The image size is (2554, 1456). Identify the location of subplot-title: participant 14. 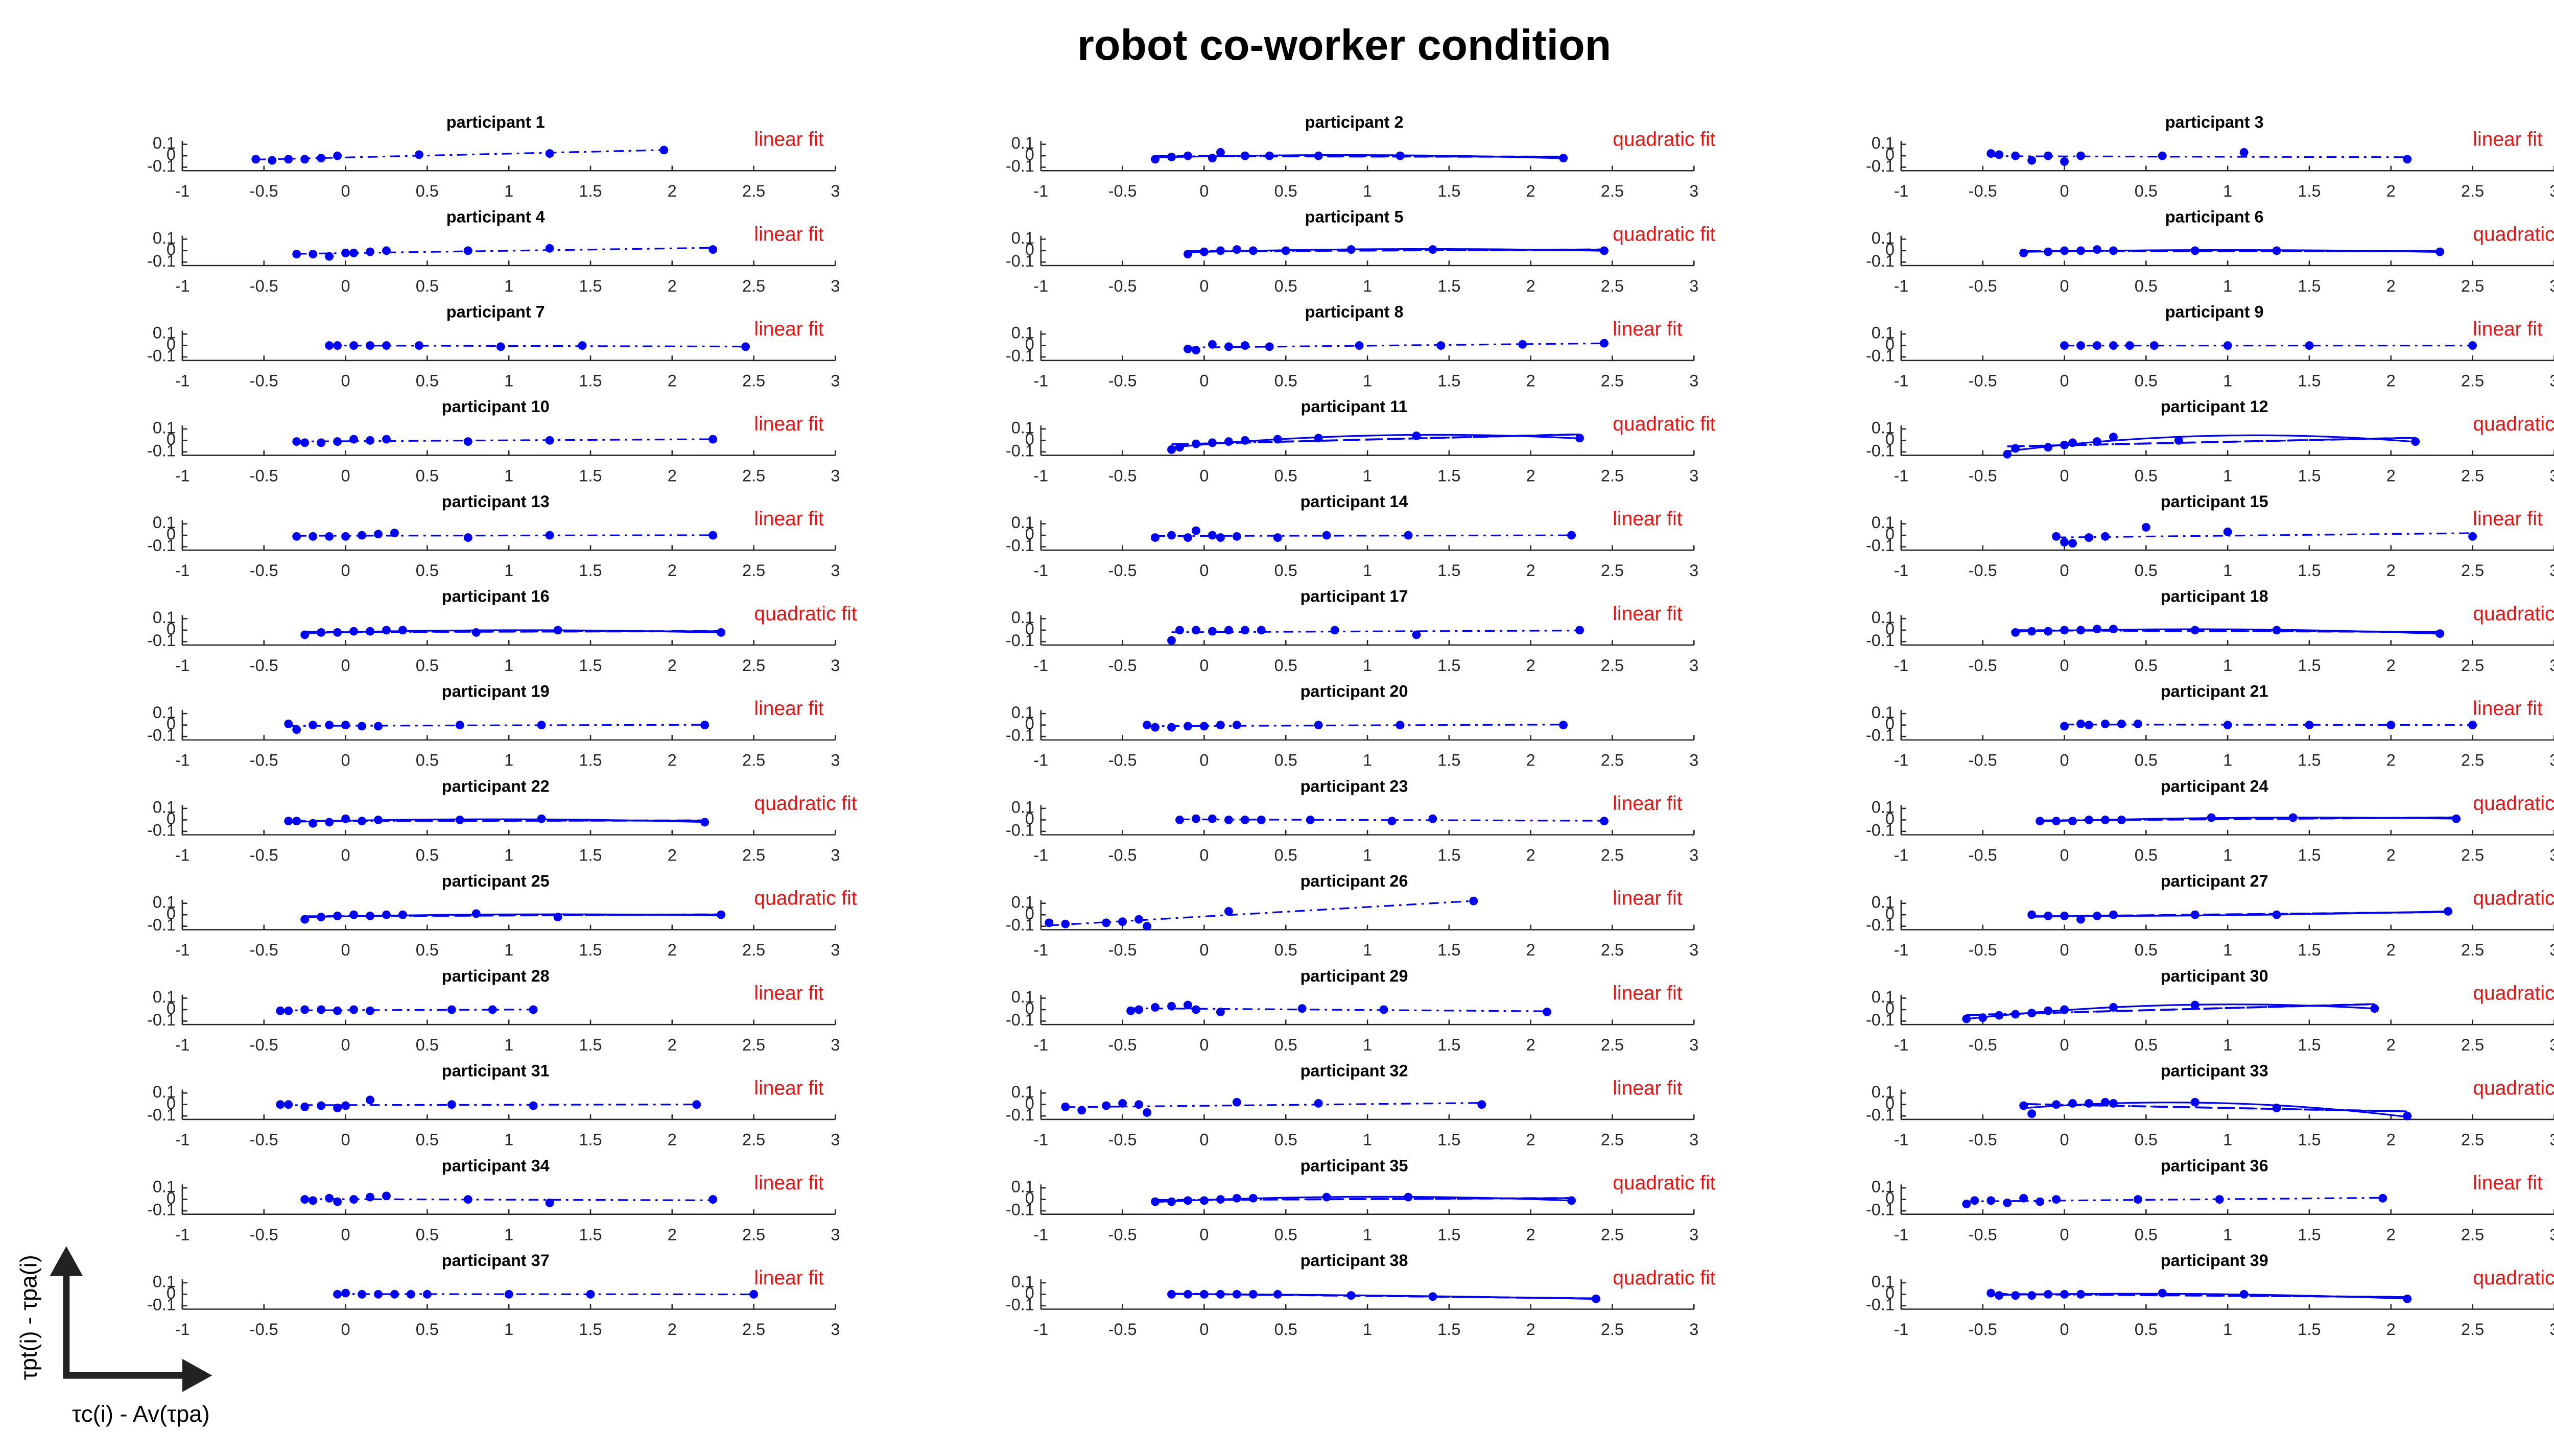
(1354, 501).